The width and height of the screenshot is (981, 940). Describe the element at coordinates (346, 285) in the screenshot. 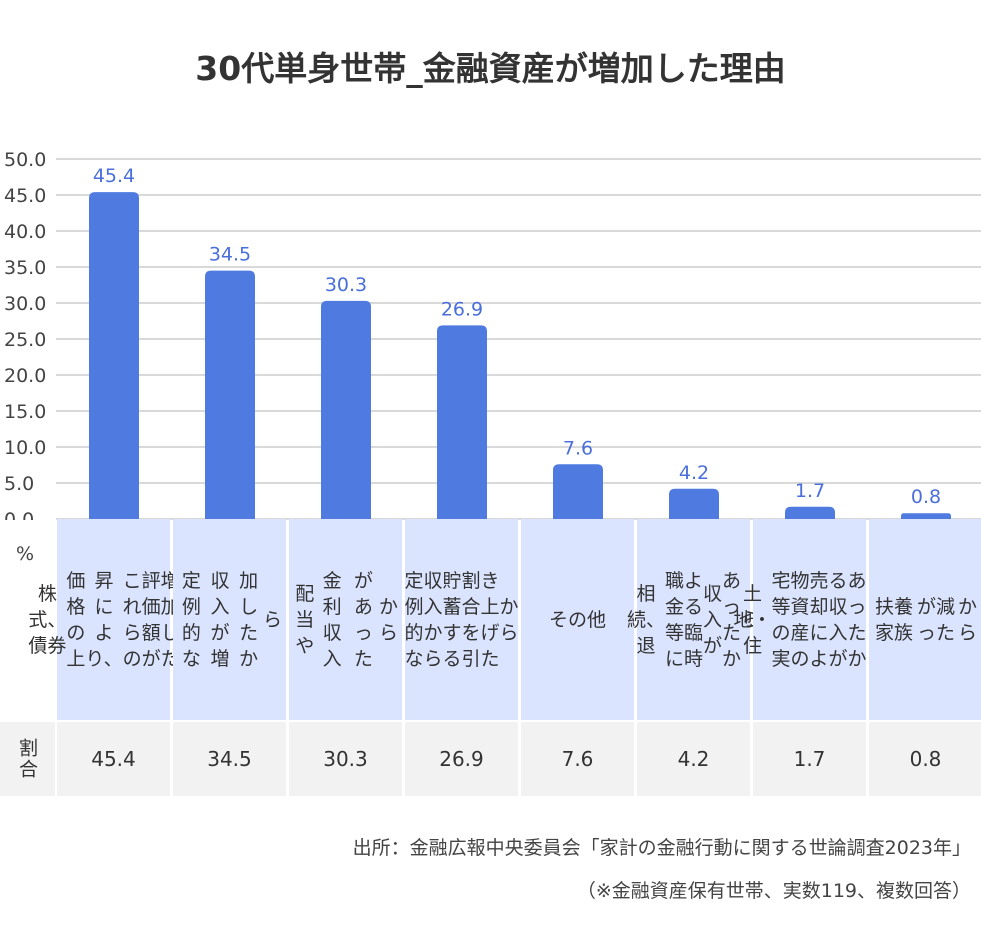

I see `bar-value-label: 30.3` at that location.